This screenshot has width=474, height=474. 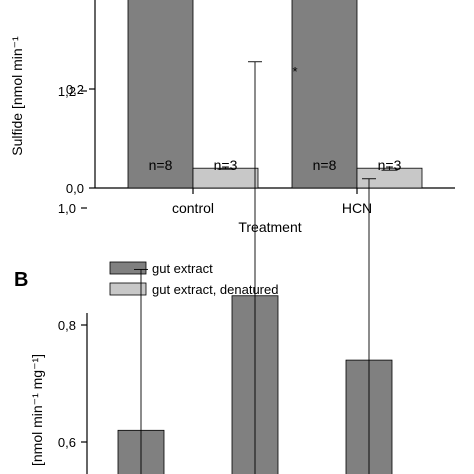 What do you see at coordinates (128, 268) in the screenshot?
I see `legend-swatch-gut-extract` at bounding box center [128, 268].